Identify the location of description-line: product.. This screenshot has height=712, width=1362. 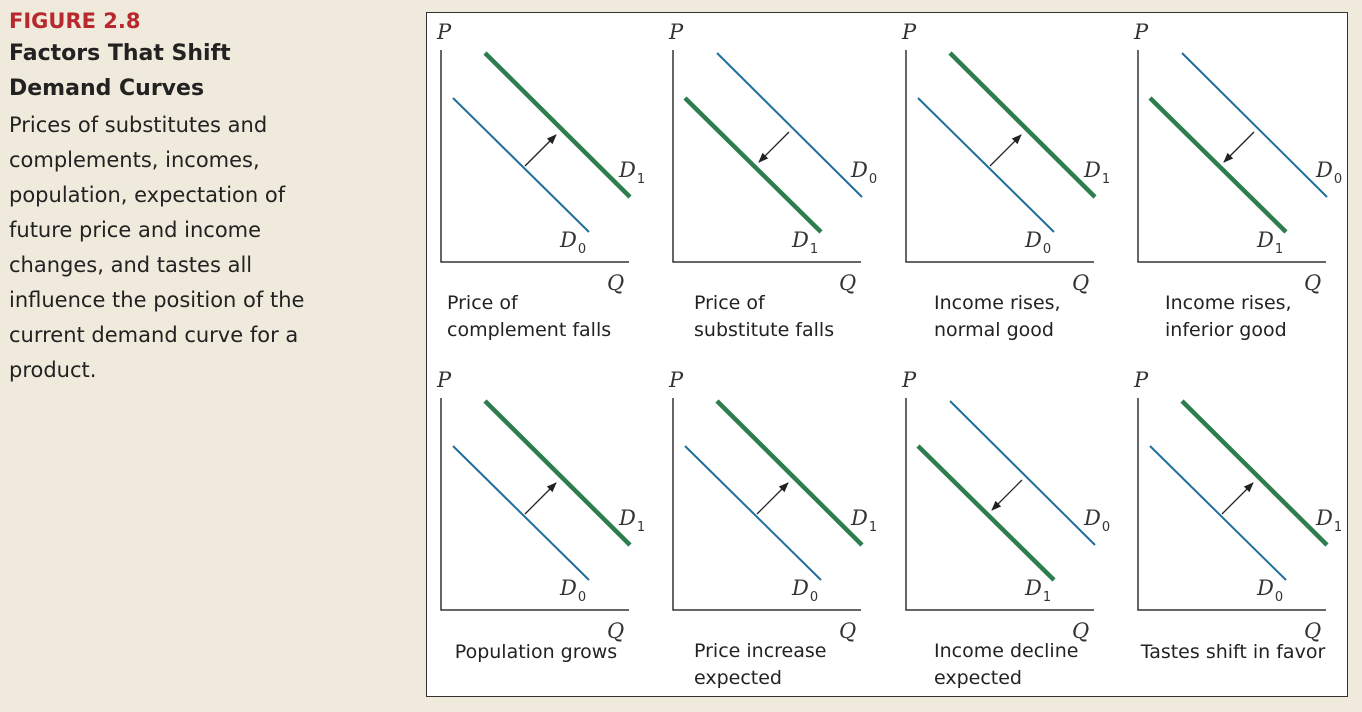
(53, 370).